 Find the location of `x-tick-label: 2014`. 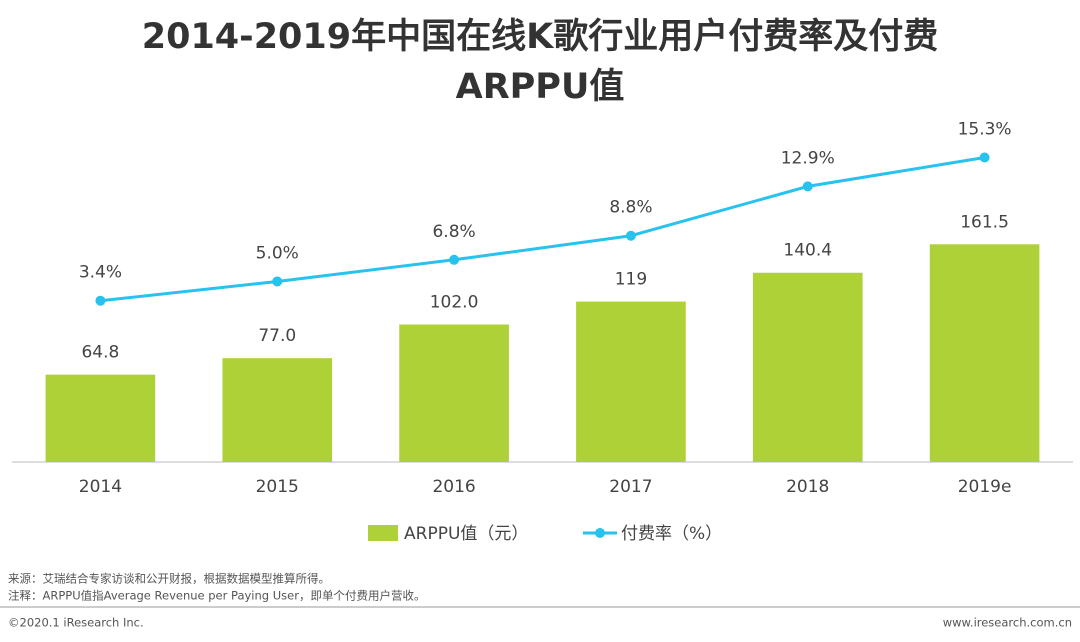

x-tick-label: 2014 is located at coordinates (100, 487).